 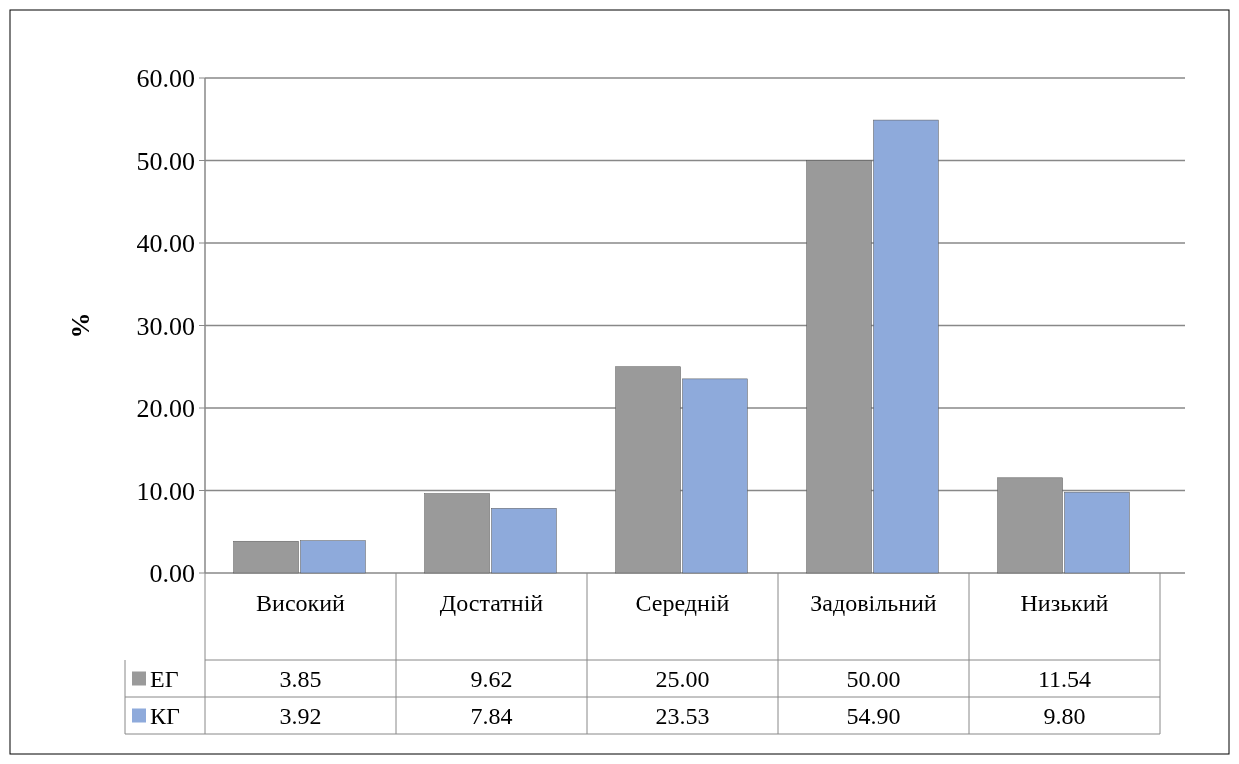 I want to click on x-tick-label: Високий, so click(x=301, y=603).